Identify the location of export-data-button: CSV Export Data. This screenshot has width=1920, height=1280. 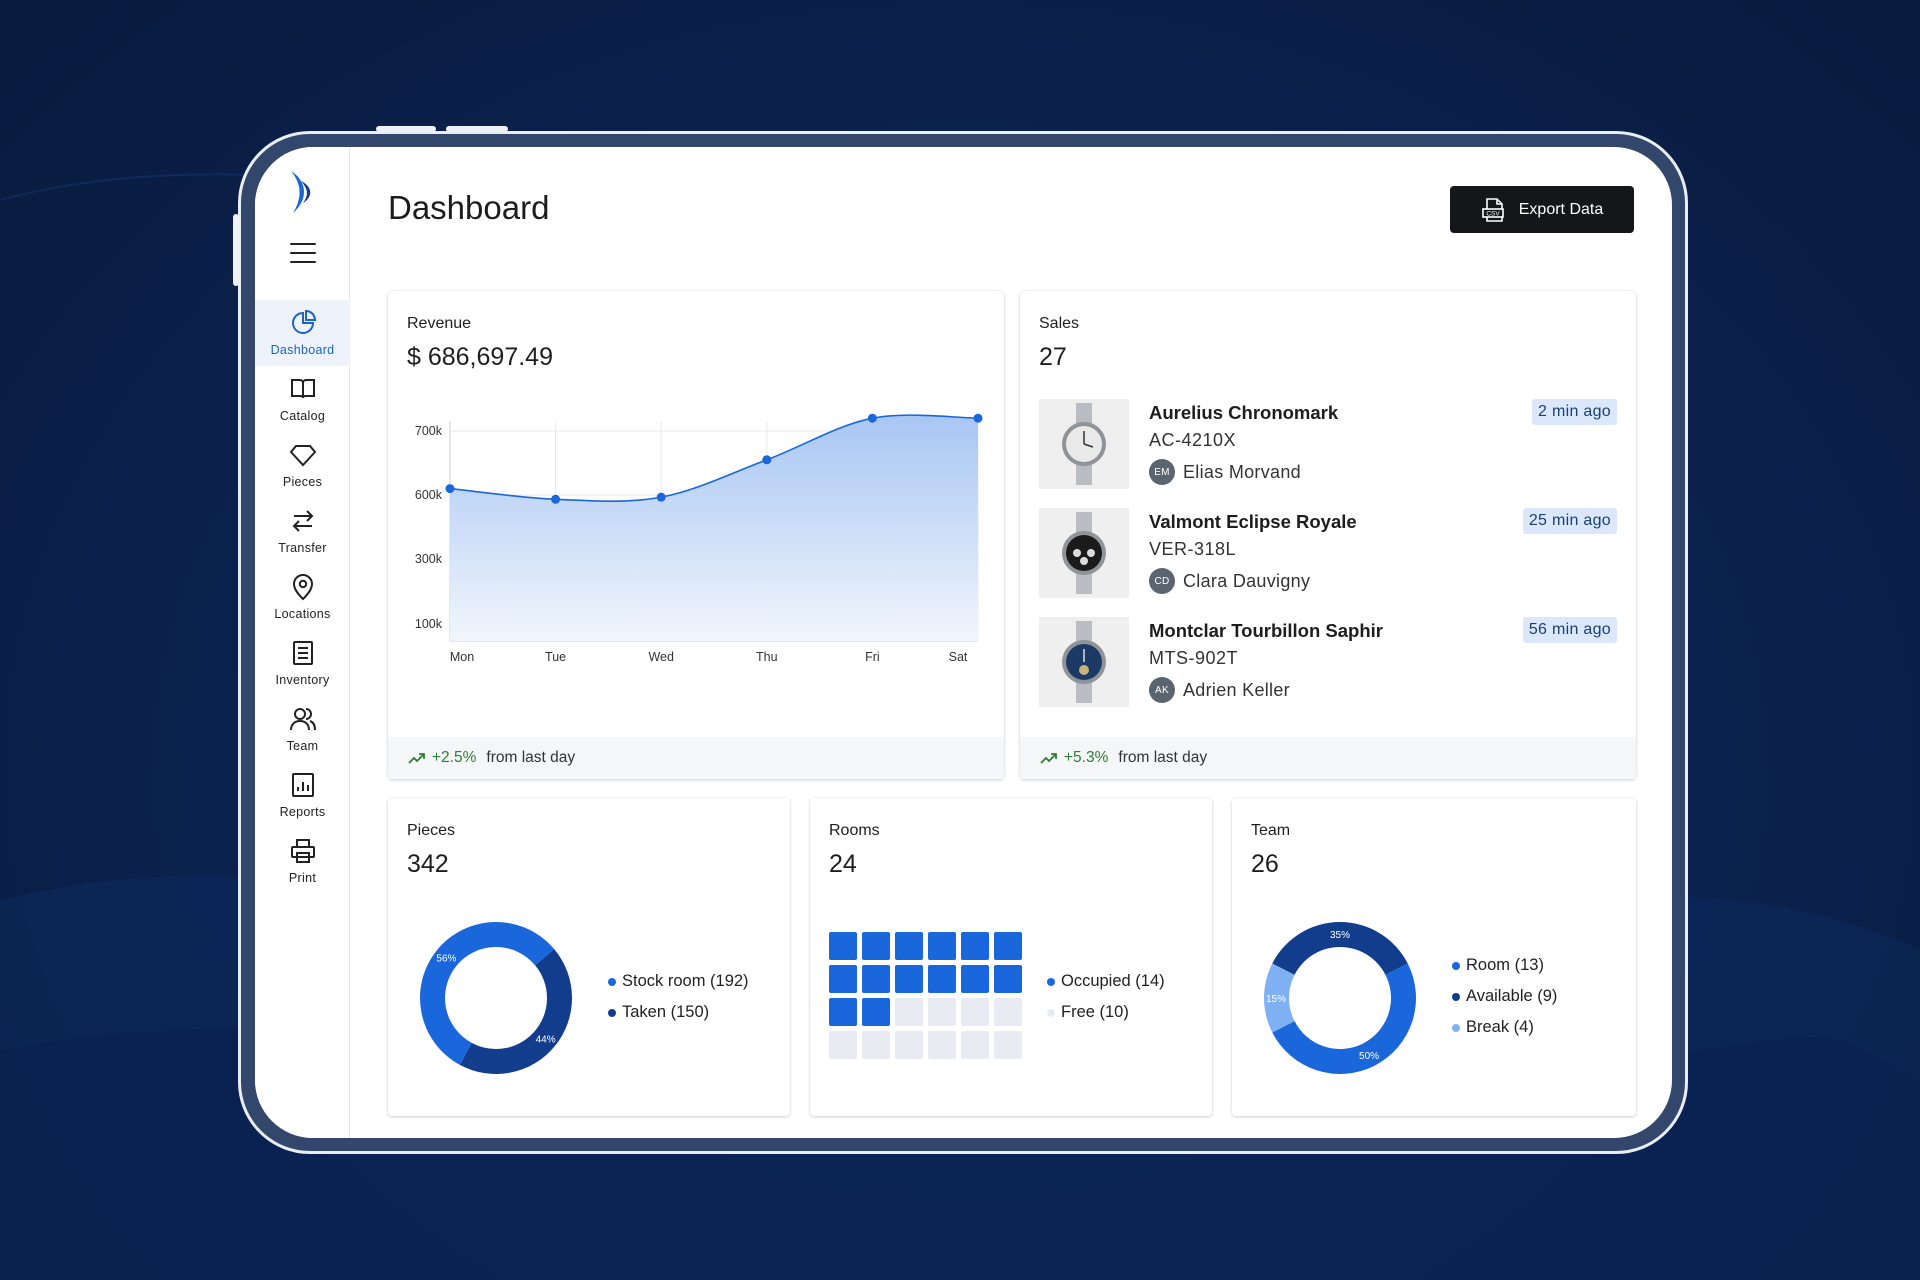
(1542, 209).